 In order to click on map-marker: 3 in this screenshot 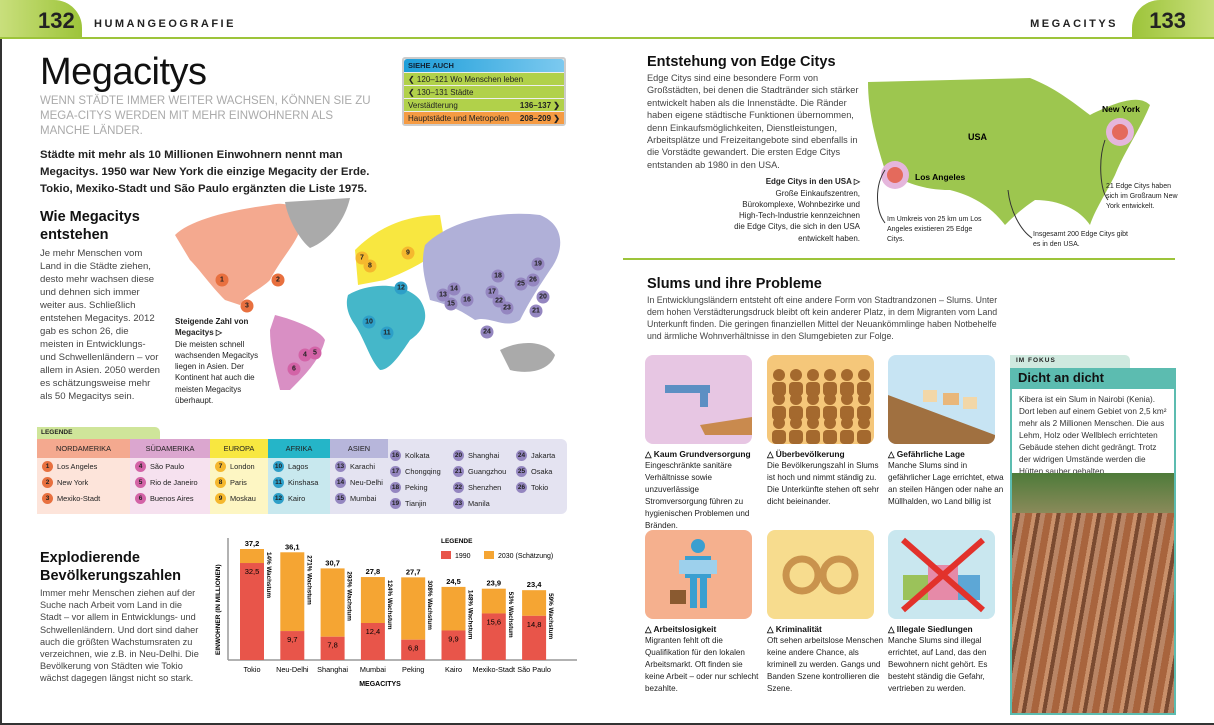, I will do `click(247, 306)`.